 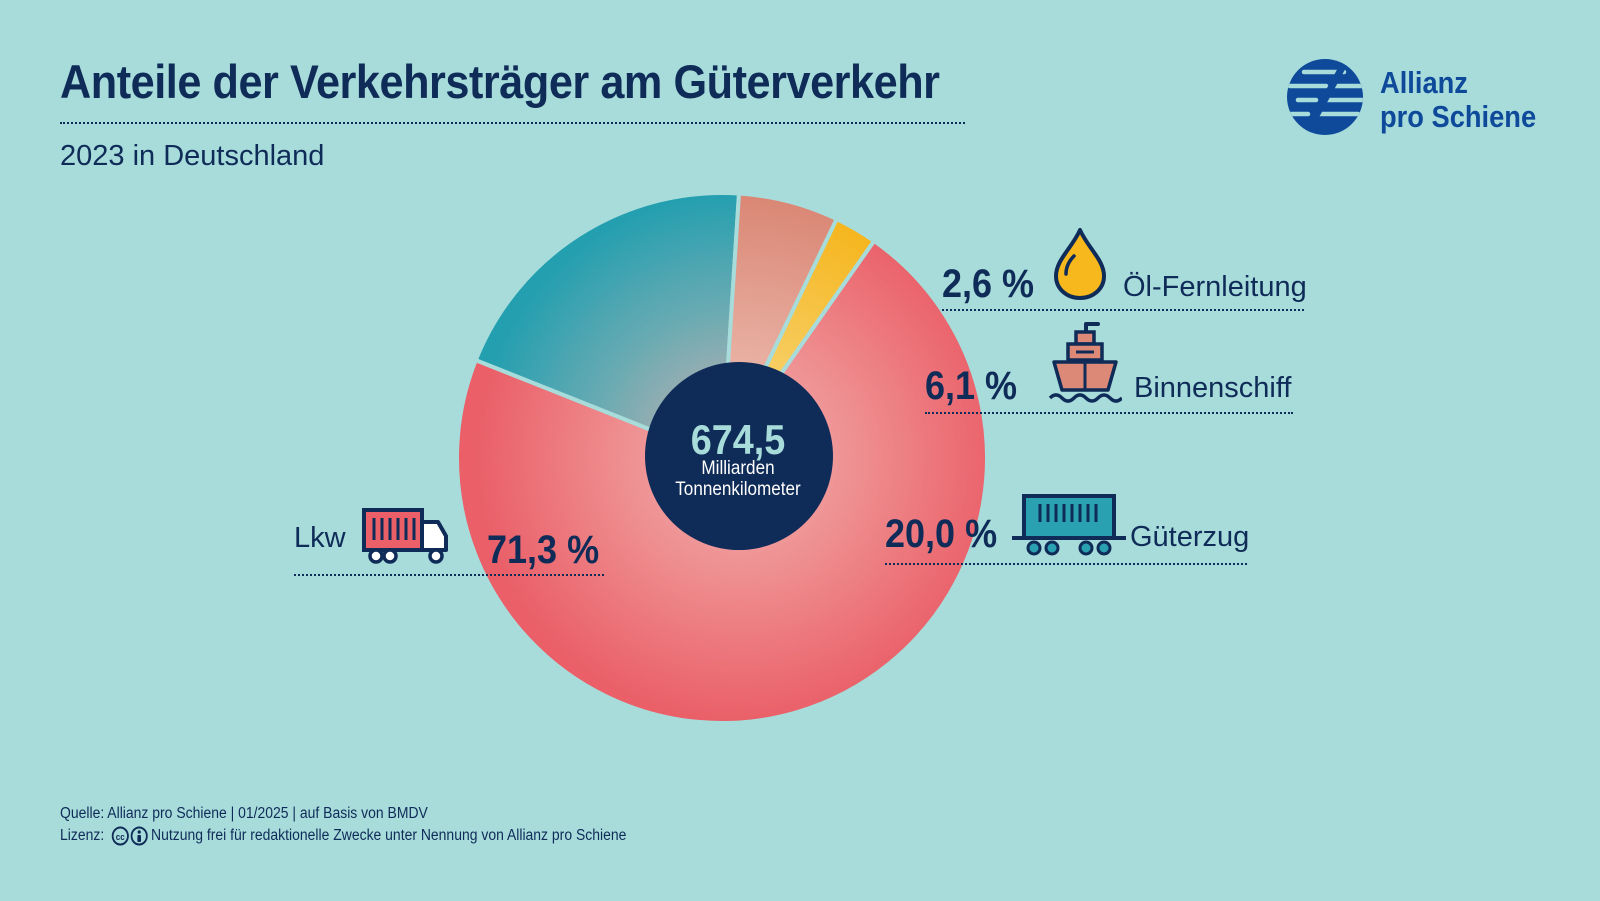 I want to click on logo-text: Allianz pro Schiene, so click(x=1458, y=100).